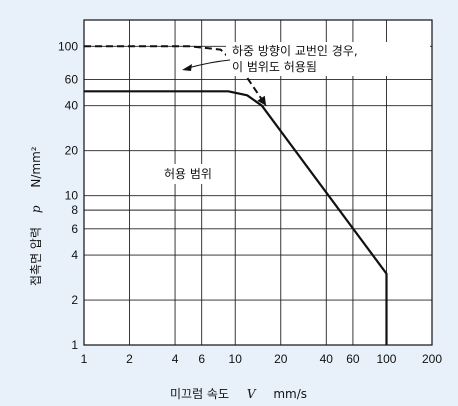 This screenshot has width=458, height=406. What do you see at coordinates (175, 76) in the screenshot?
I see `dashed-limit-curve` at bounding box center [175, 76].